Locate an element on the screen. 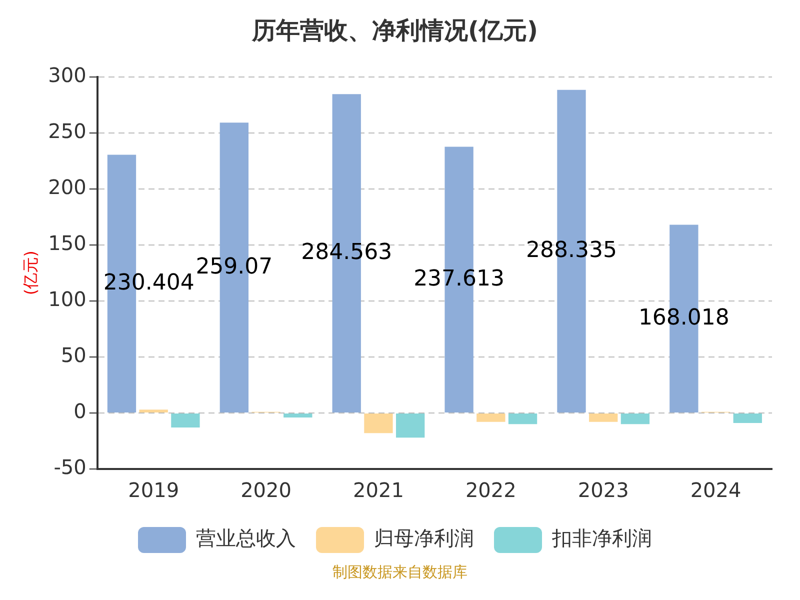  y-tick-label: 150 is located at coordinates (67, 243).